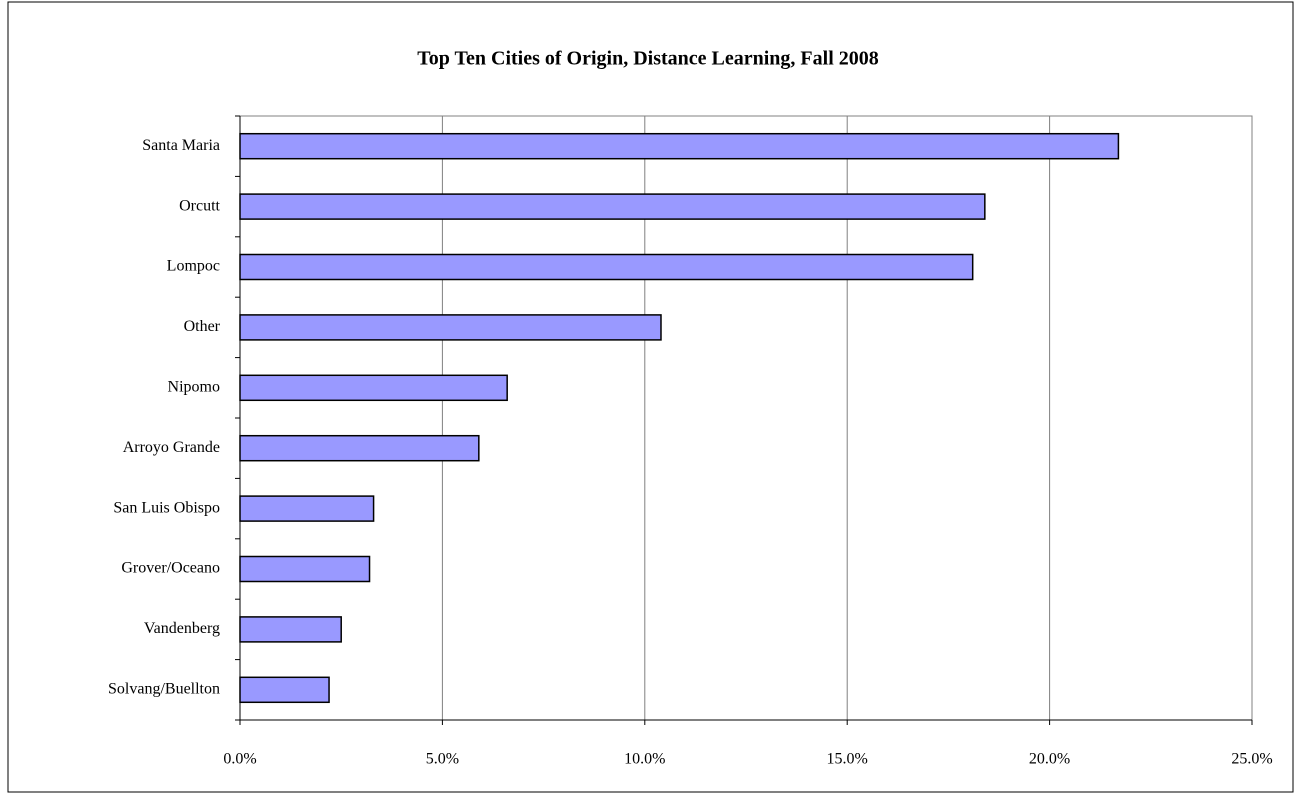  I want to click on y-tick-label: Vandenberg, so click(182, 628).